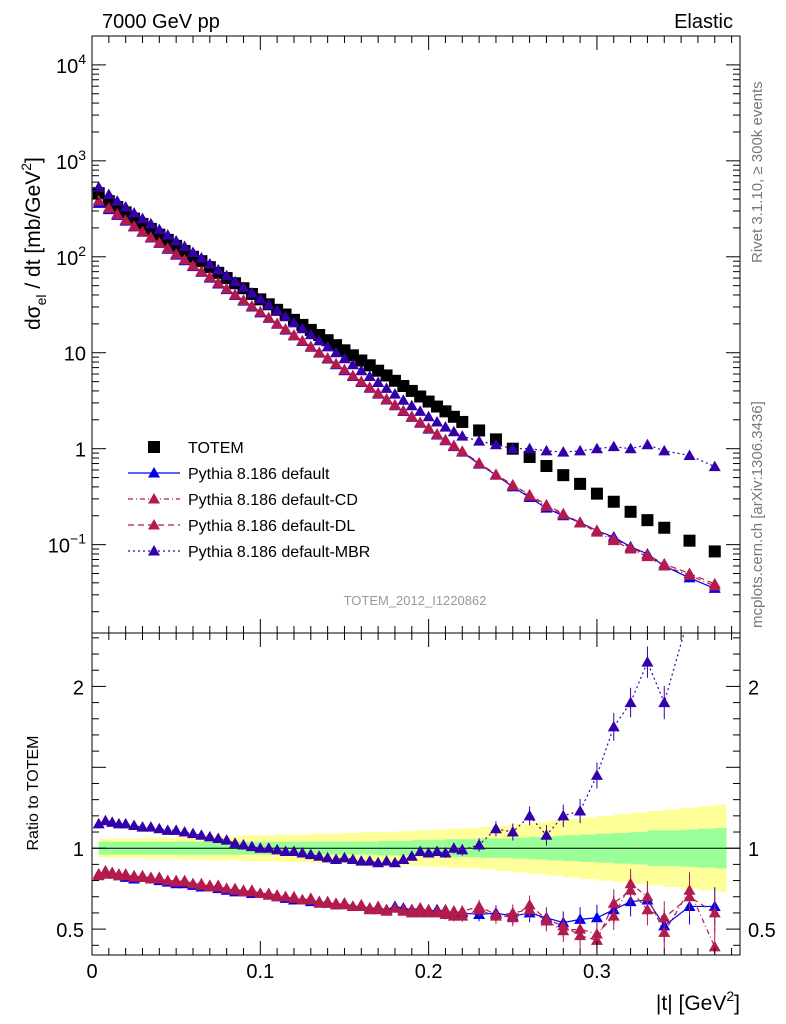  What do you see at coordinates (279, 552) in the screenshot?
I see `legend-label: Pythia 8.186 default-MBR` at bounding box center [279, 552].